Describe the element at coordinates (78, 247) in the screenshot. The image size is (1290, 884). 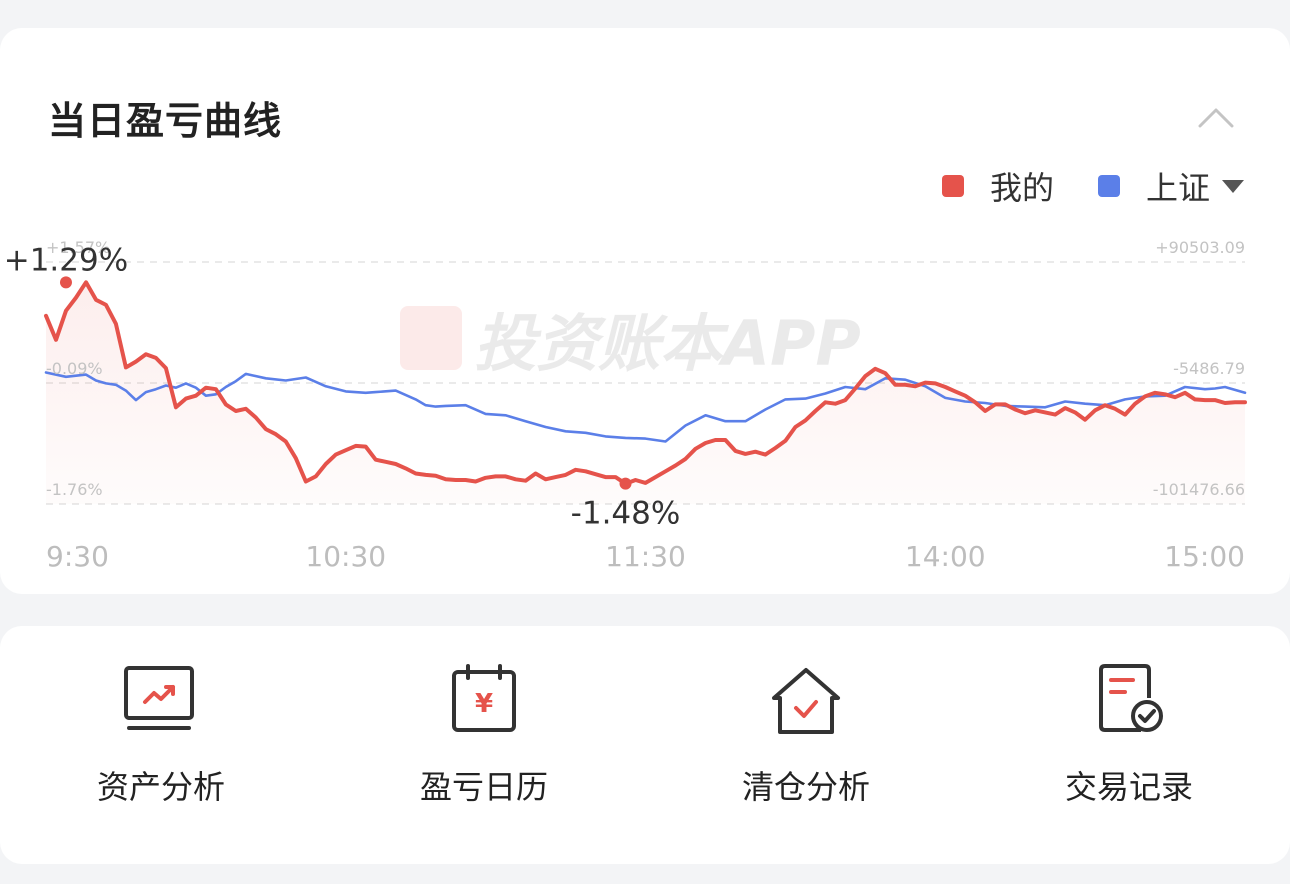
I see `y-tick-left: +1.57%` at that location.